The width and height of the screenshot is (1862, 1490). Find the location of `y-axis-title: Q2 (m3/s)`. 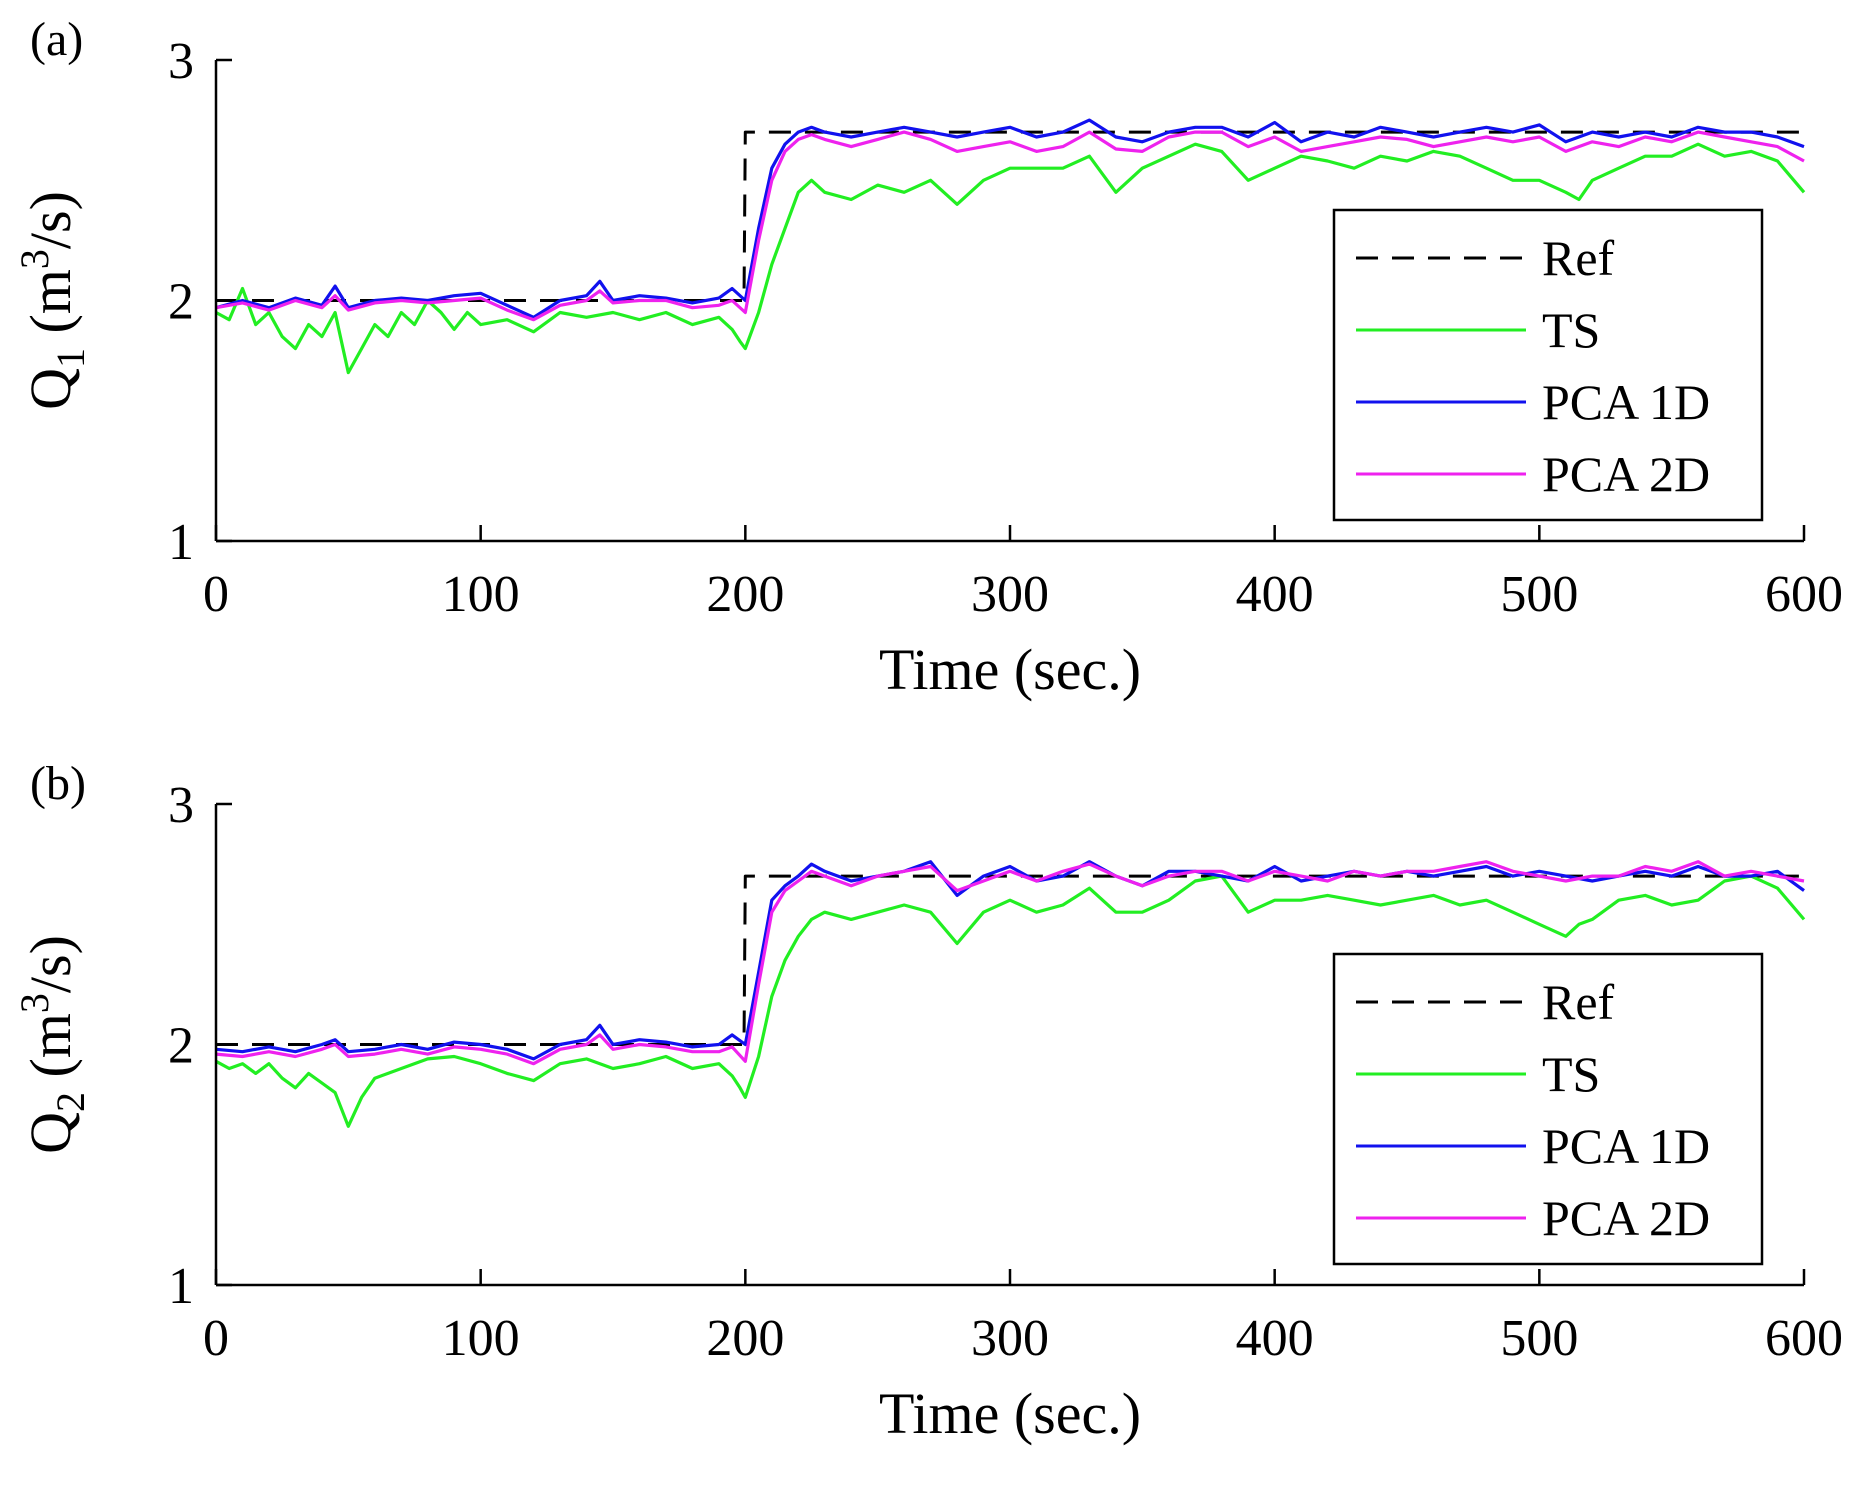

y-axis-title: Q2 (m3/s) is located at coordinates (52, 1044).